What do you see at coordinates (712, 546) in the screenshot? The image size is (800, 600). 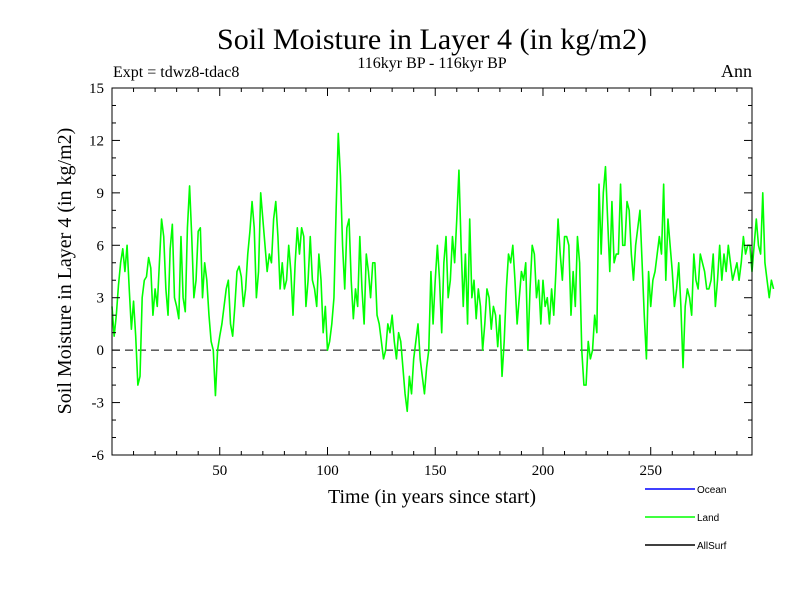 I see `legend-label-allsurf: AllSurf` at bounding box center [712, 546].